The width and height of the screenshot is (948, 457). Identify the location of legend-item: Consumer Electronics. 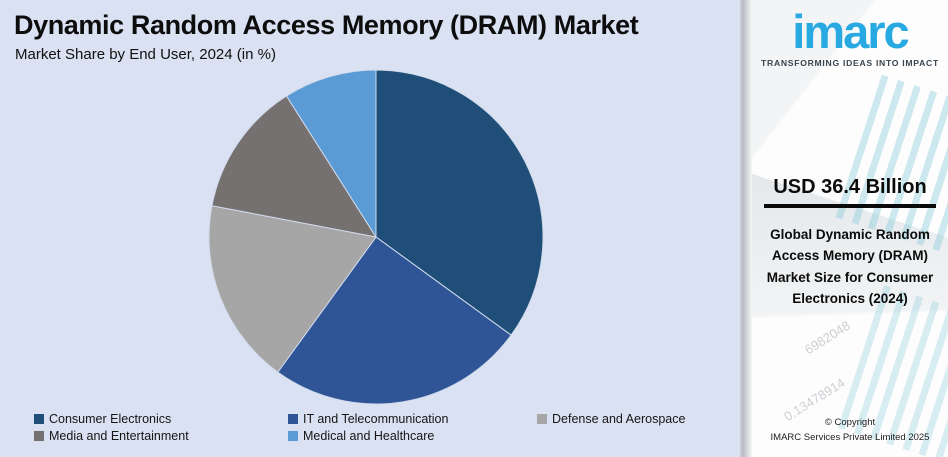
(161, 419).